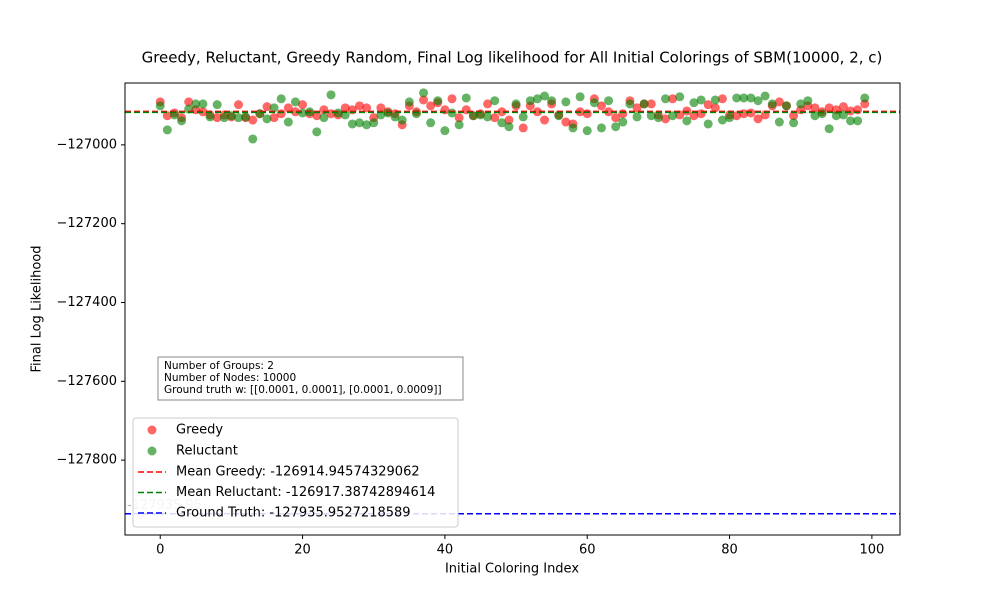 Image resolution: width=1000 pixels, height=604 pixels. Describe the element at coordinates (310, 378) in the screenshot. I see `info-box-frame` at that location.